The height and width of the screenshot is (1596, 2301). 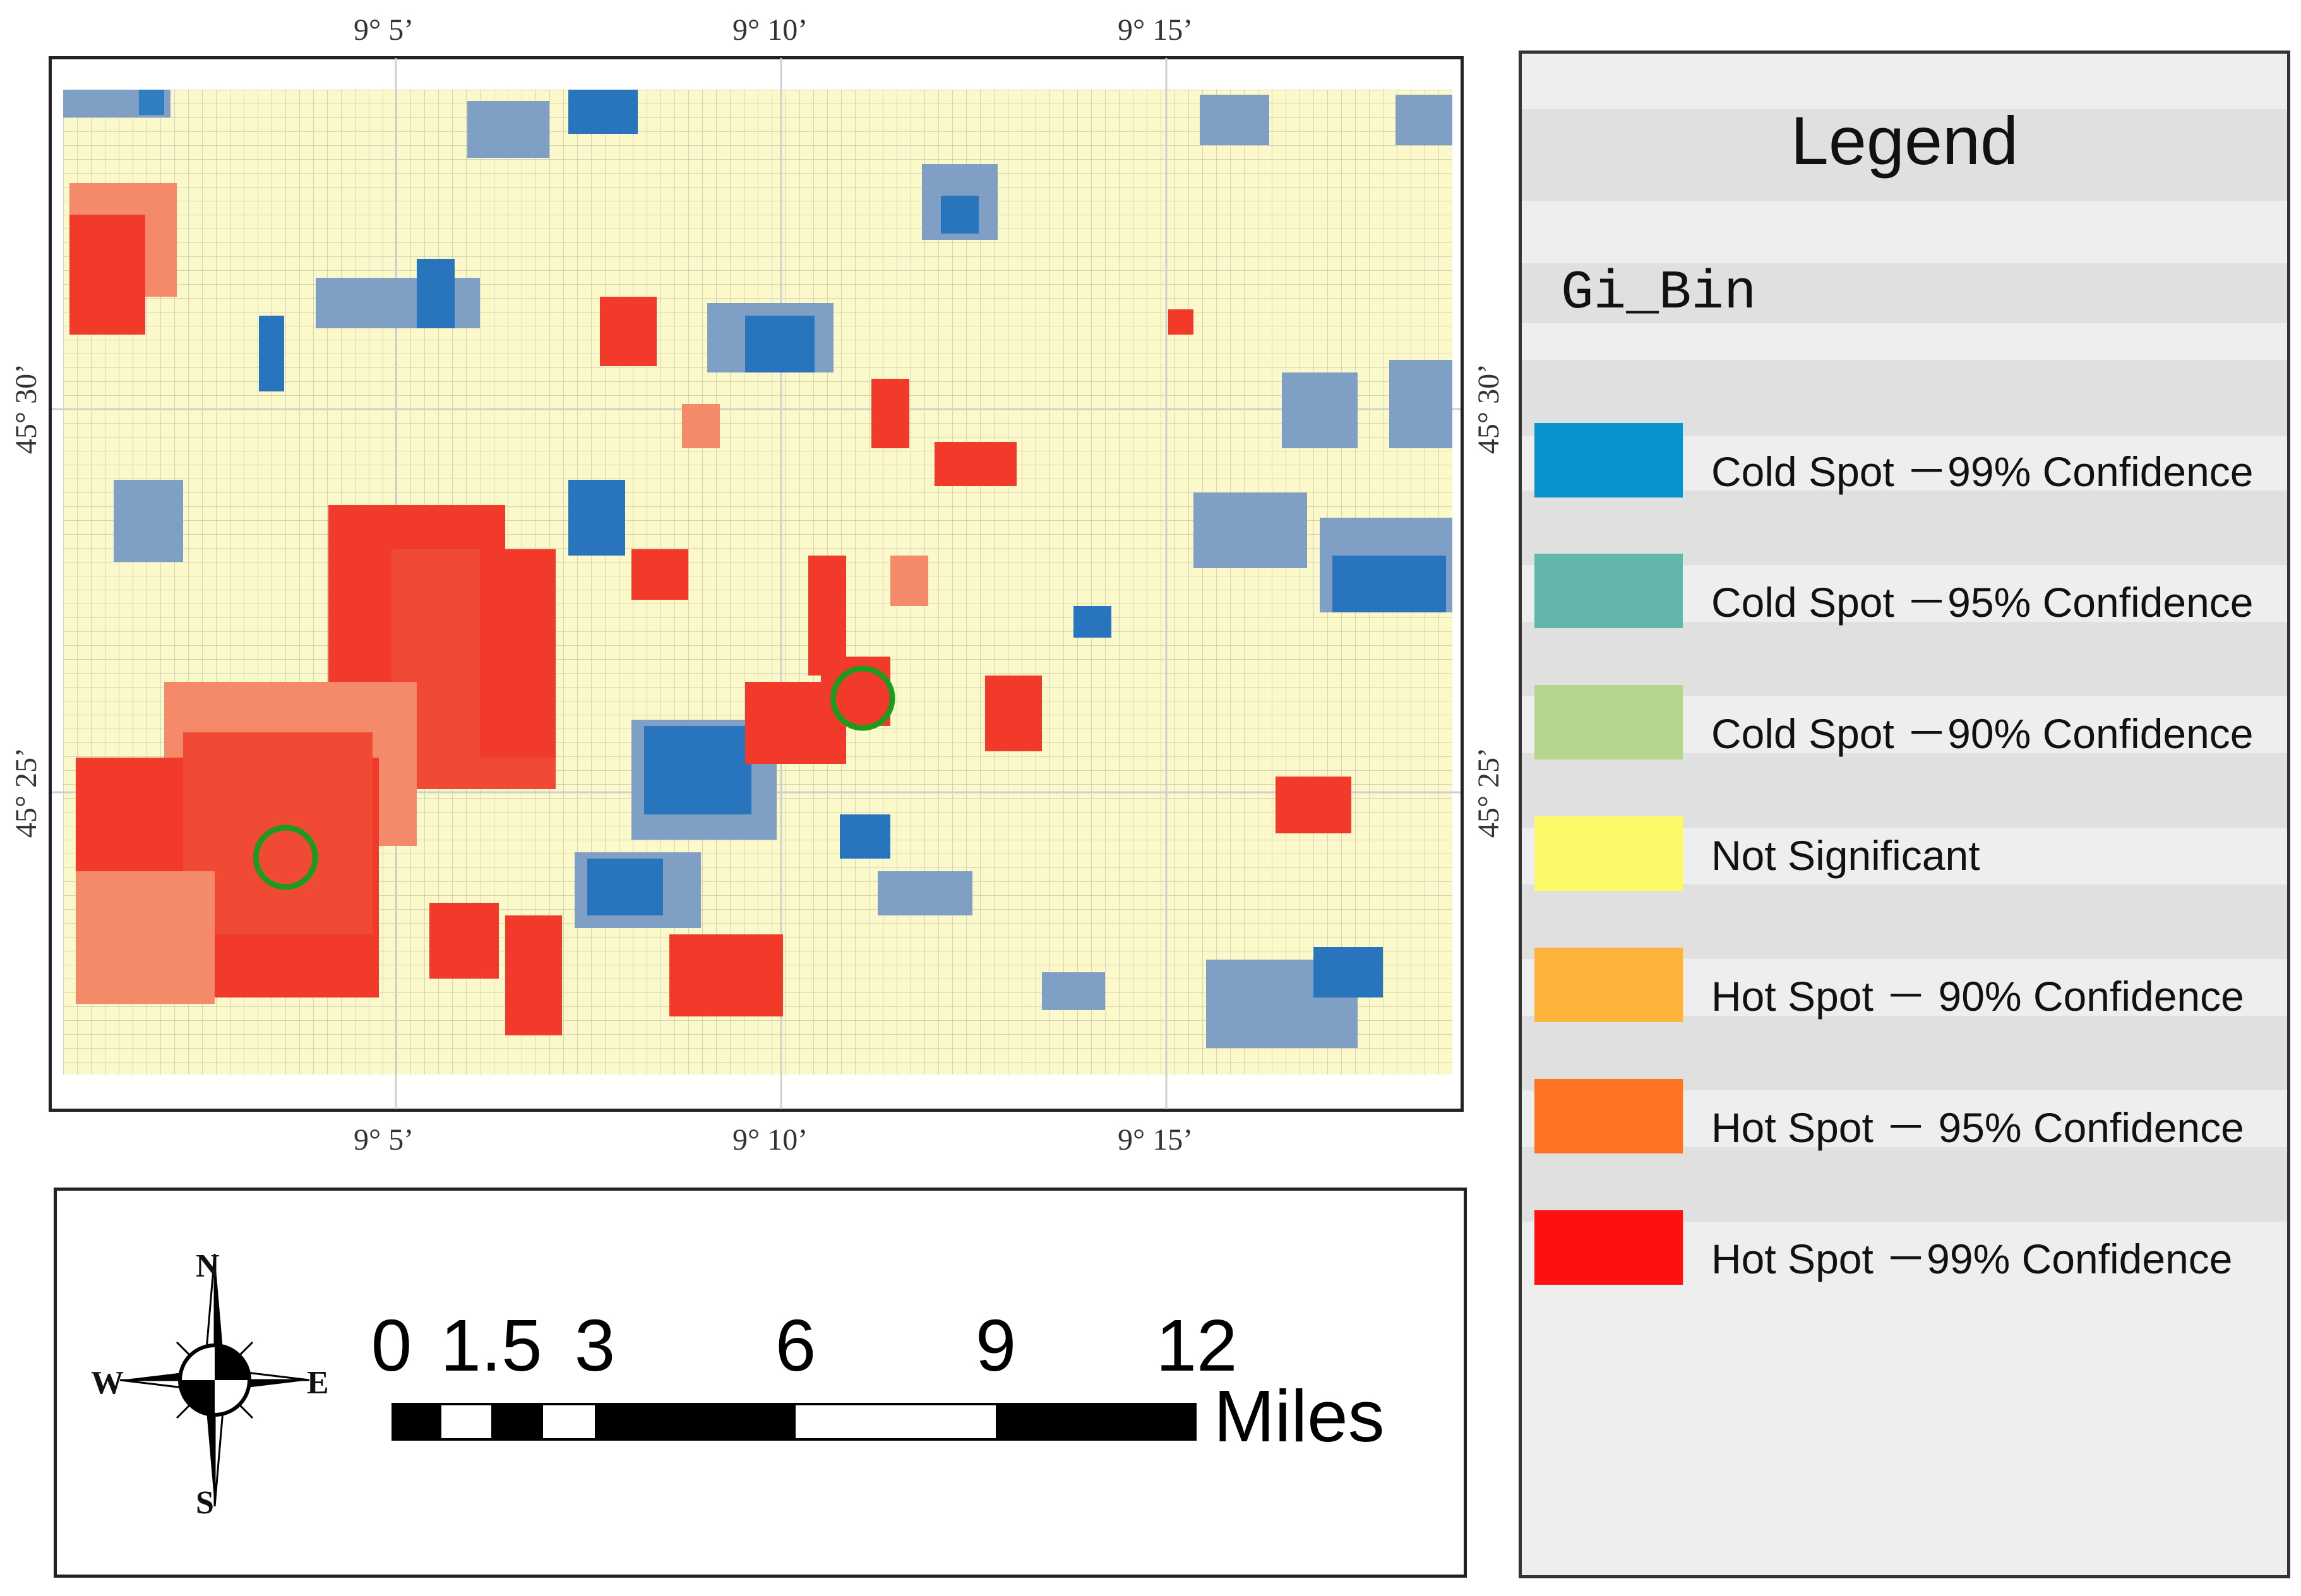 I want to click on legend-label-cold-90: Cold Spot －90% Confidence, so click(x=1982, y=733).